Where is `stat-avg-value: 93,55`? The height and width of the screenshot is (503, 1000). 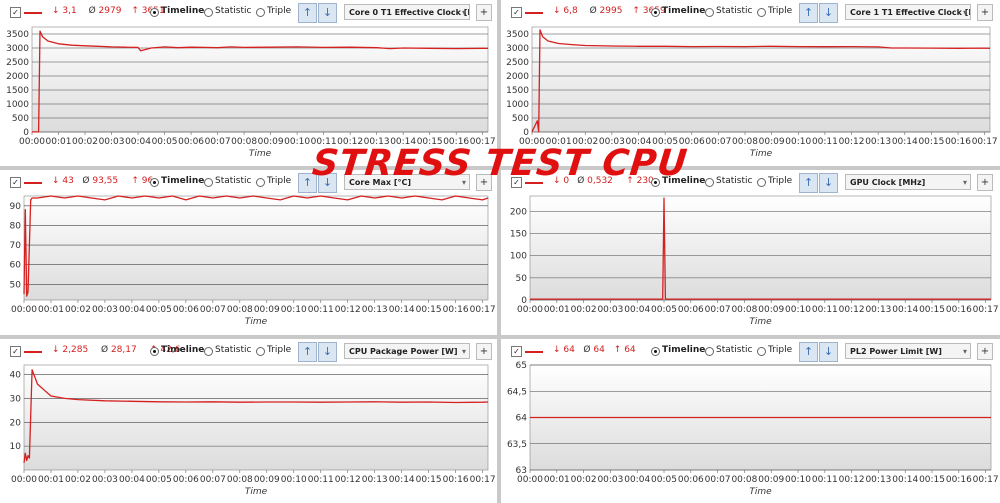 stat-avg-value: 93,55 is located at coordinates (105, 181).